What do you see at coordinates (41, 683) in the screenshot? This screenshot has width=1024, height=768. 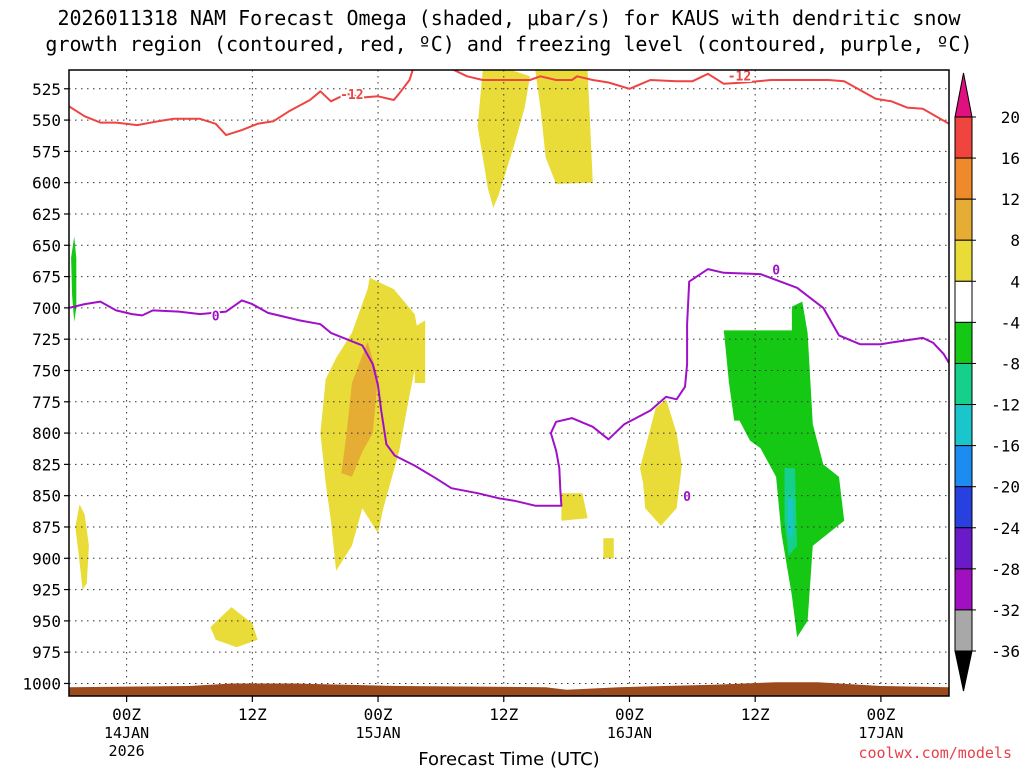 I see `y-tick-label: 1000` at bounding box center [41, 683].